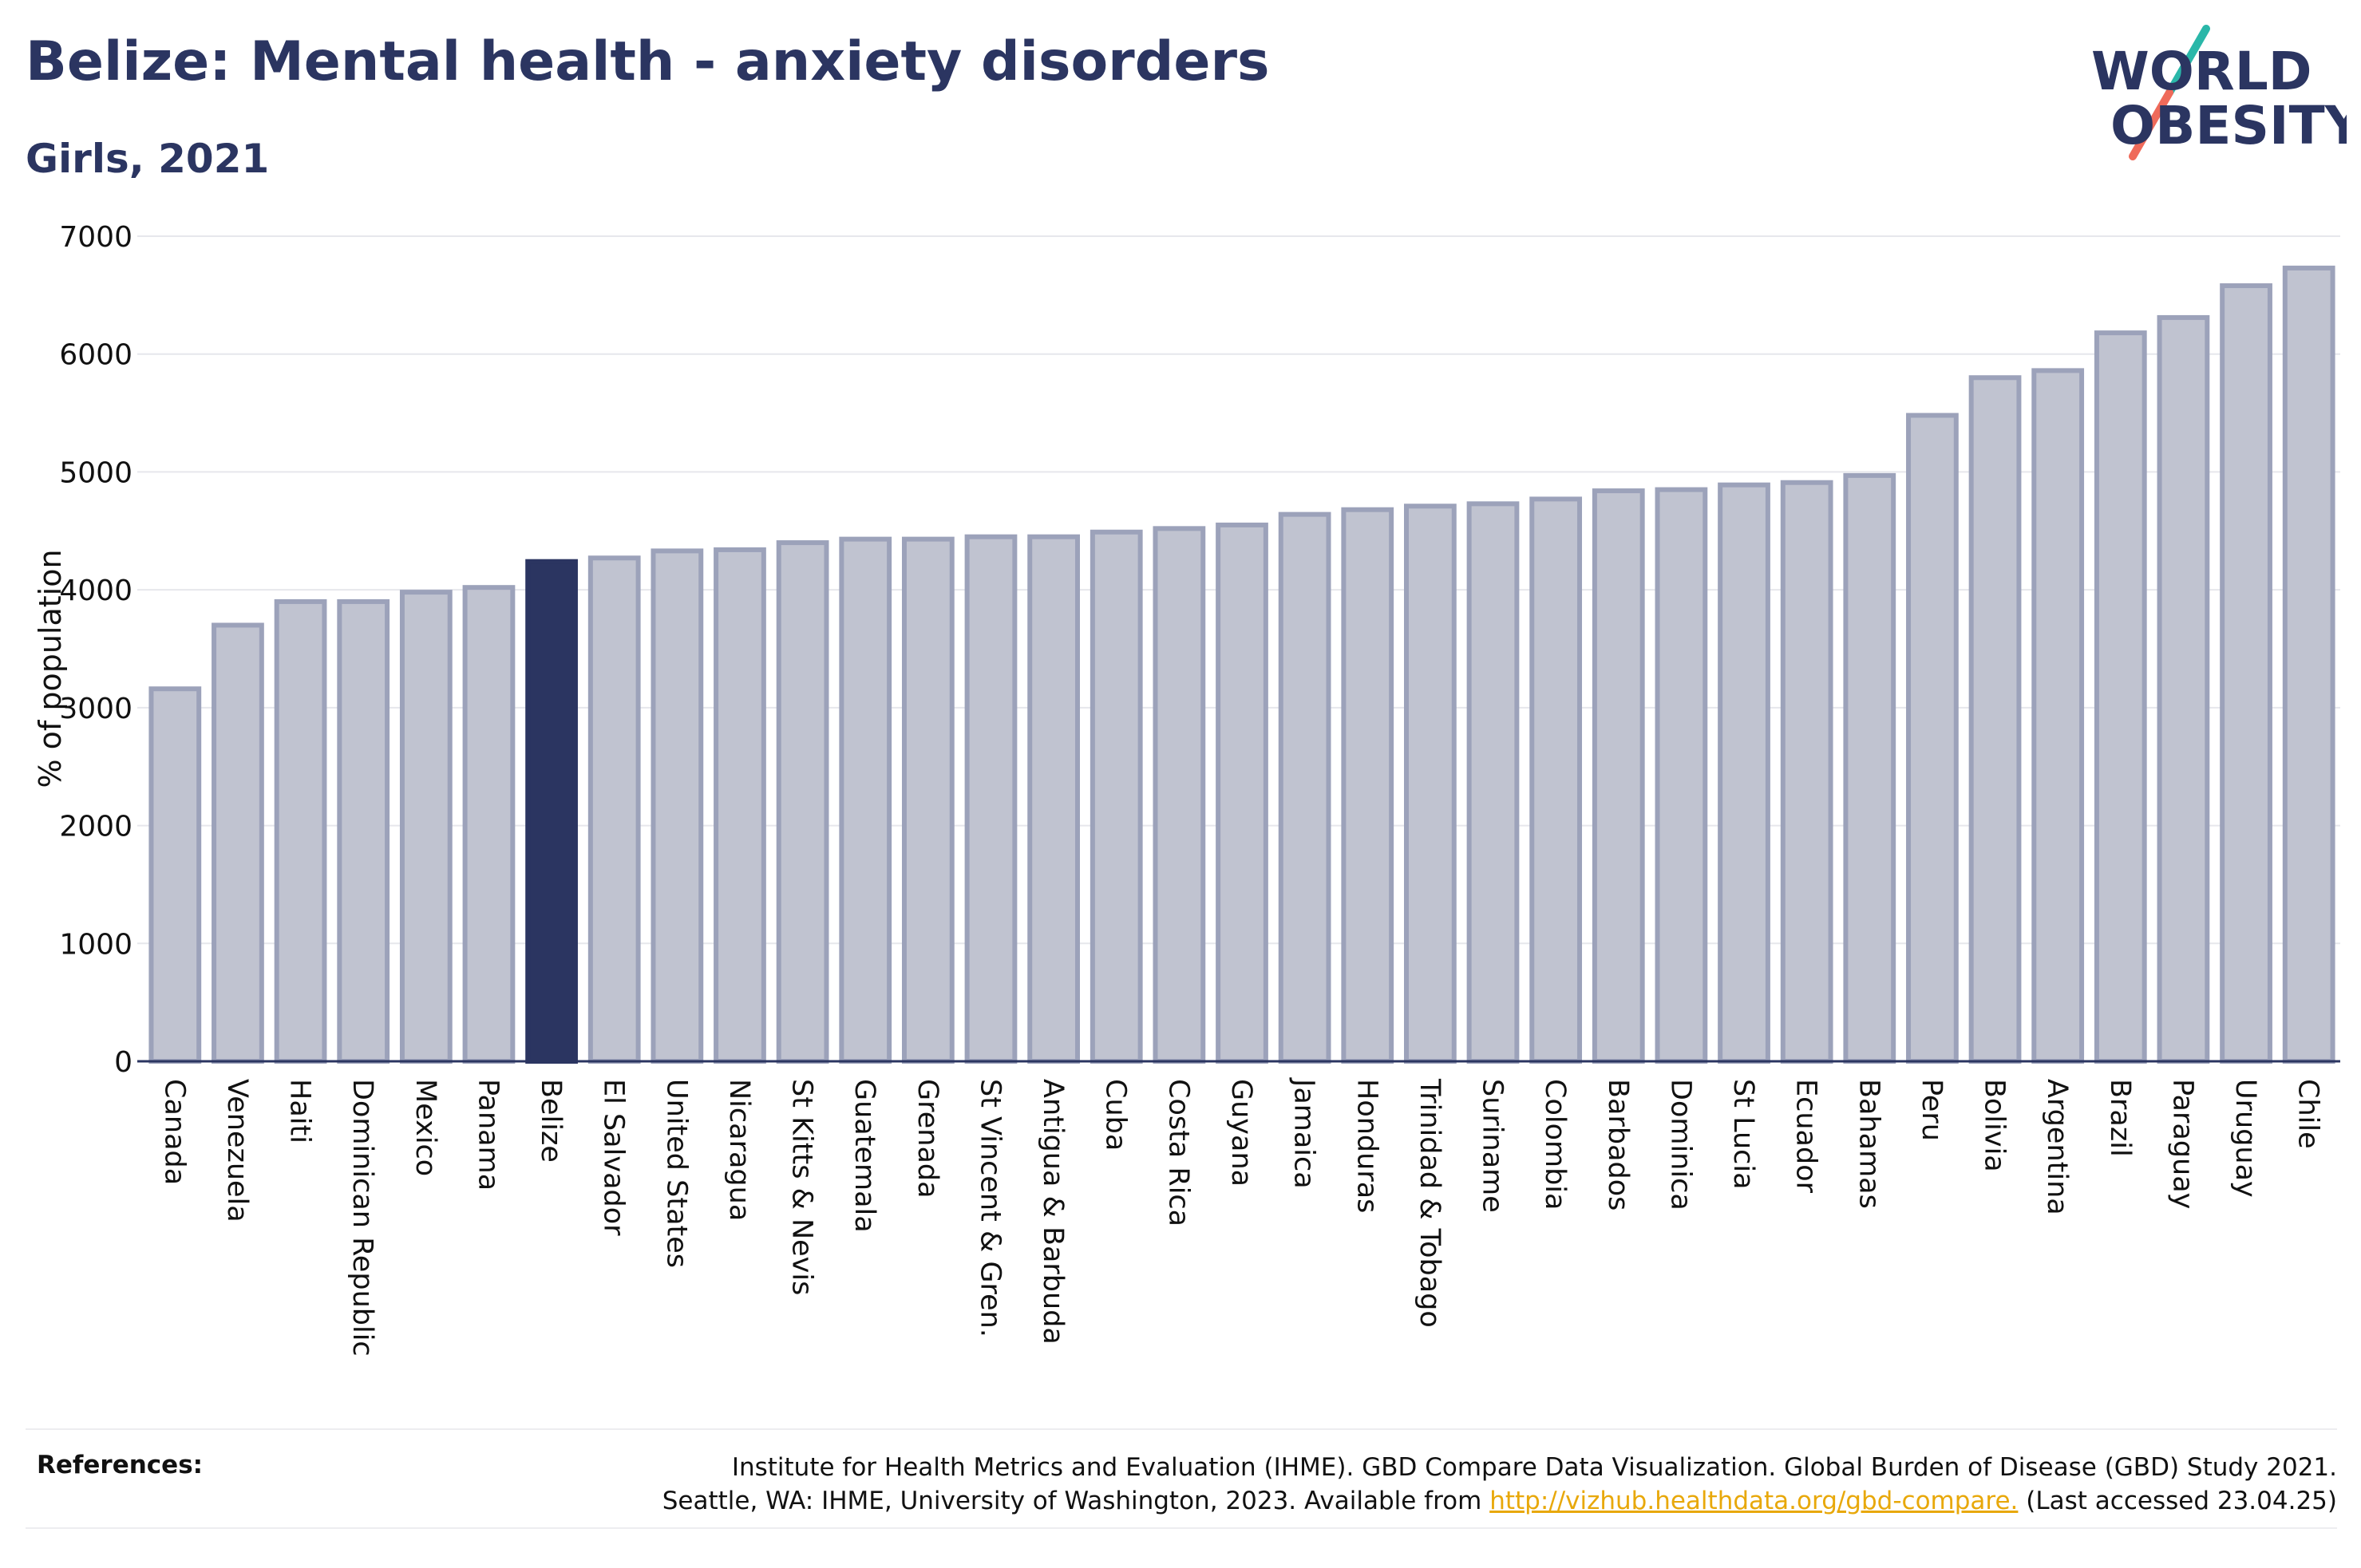  What do you see at coordinates (488, 1135) in the screenshot?
I see `x-tick-label: Panama` at bounding box center [488, 1135].